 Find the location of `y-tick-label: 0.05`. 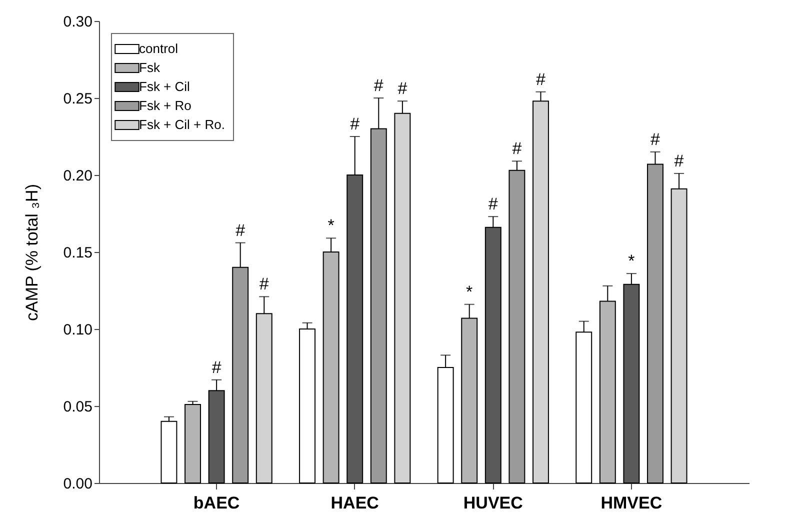

y-tick-label: 0.05 is located at coordinates (77, 407).